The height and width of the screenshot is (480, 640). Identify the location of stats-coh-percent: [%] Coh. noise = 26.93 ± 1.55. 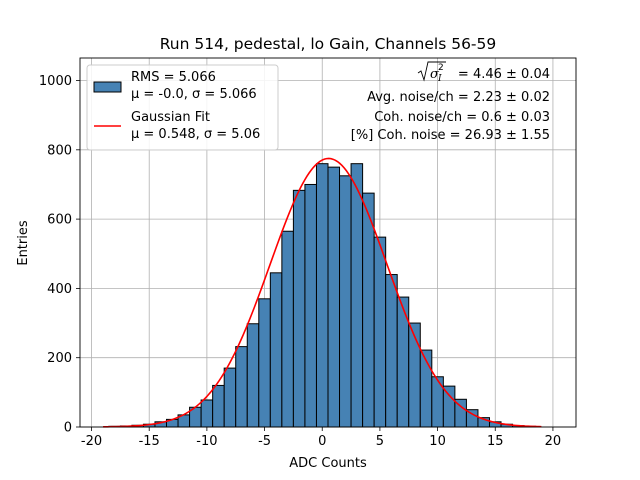
(450, 135).